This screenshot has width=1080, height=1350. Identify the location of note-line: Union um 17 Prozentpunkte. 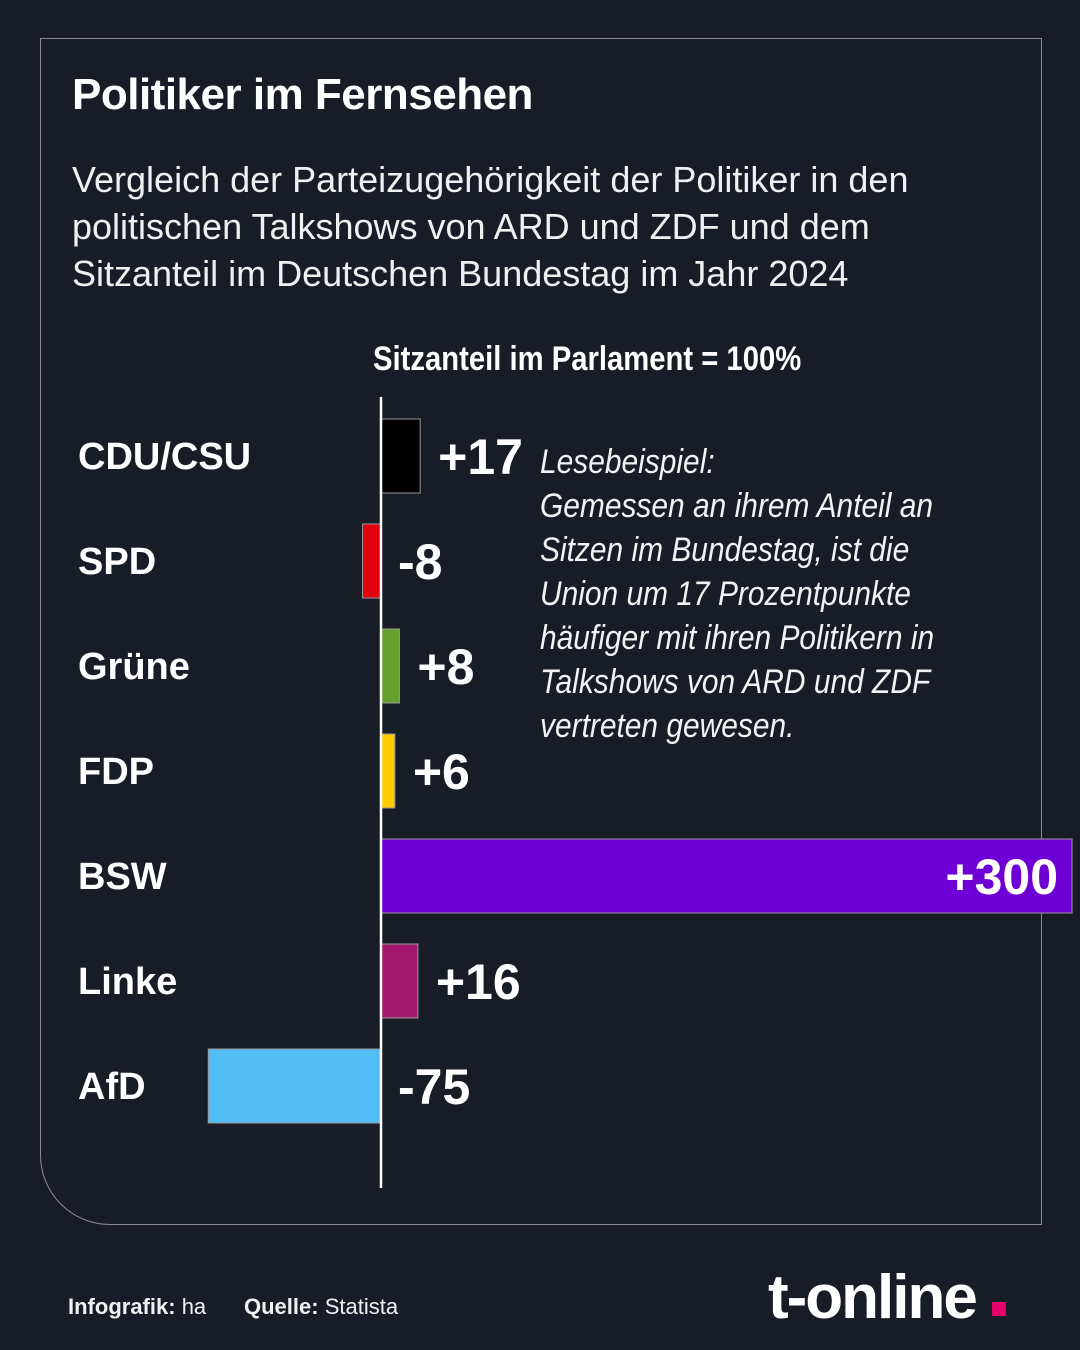
(725, 594).